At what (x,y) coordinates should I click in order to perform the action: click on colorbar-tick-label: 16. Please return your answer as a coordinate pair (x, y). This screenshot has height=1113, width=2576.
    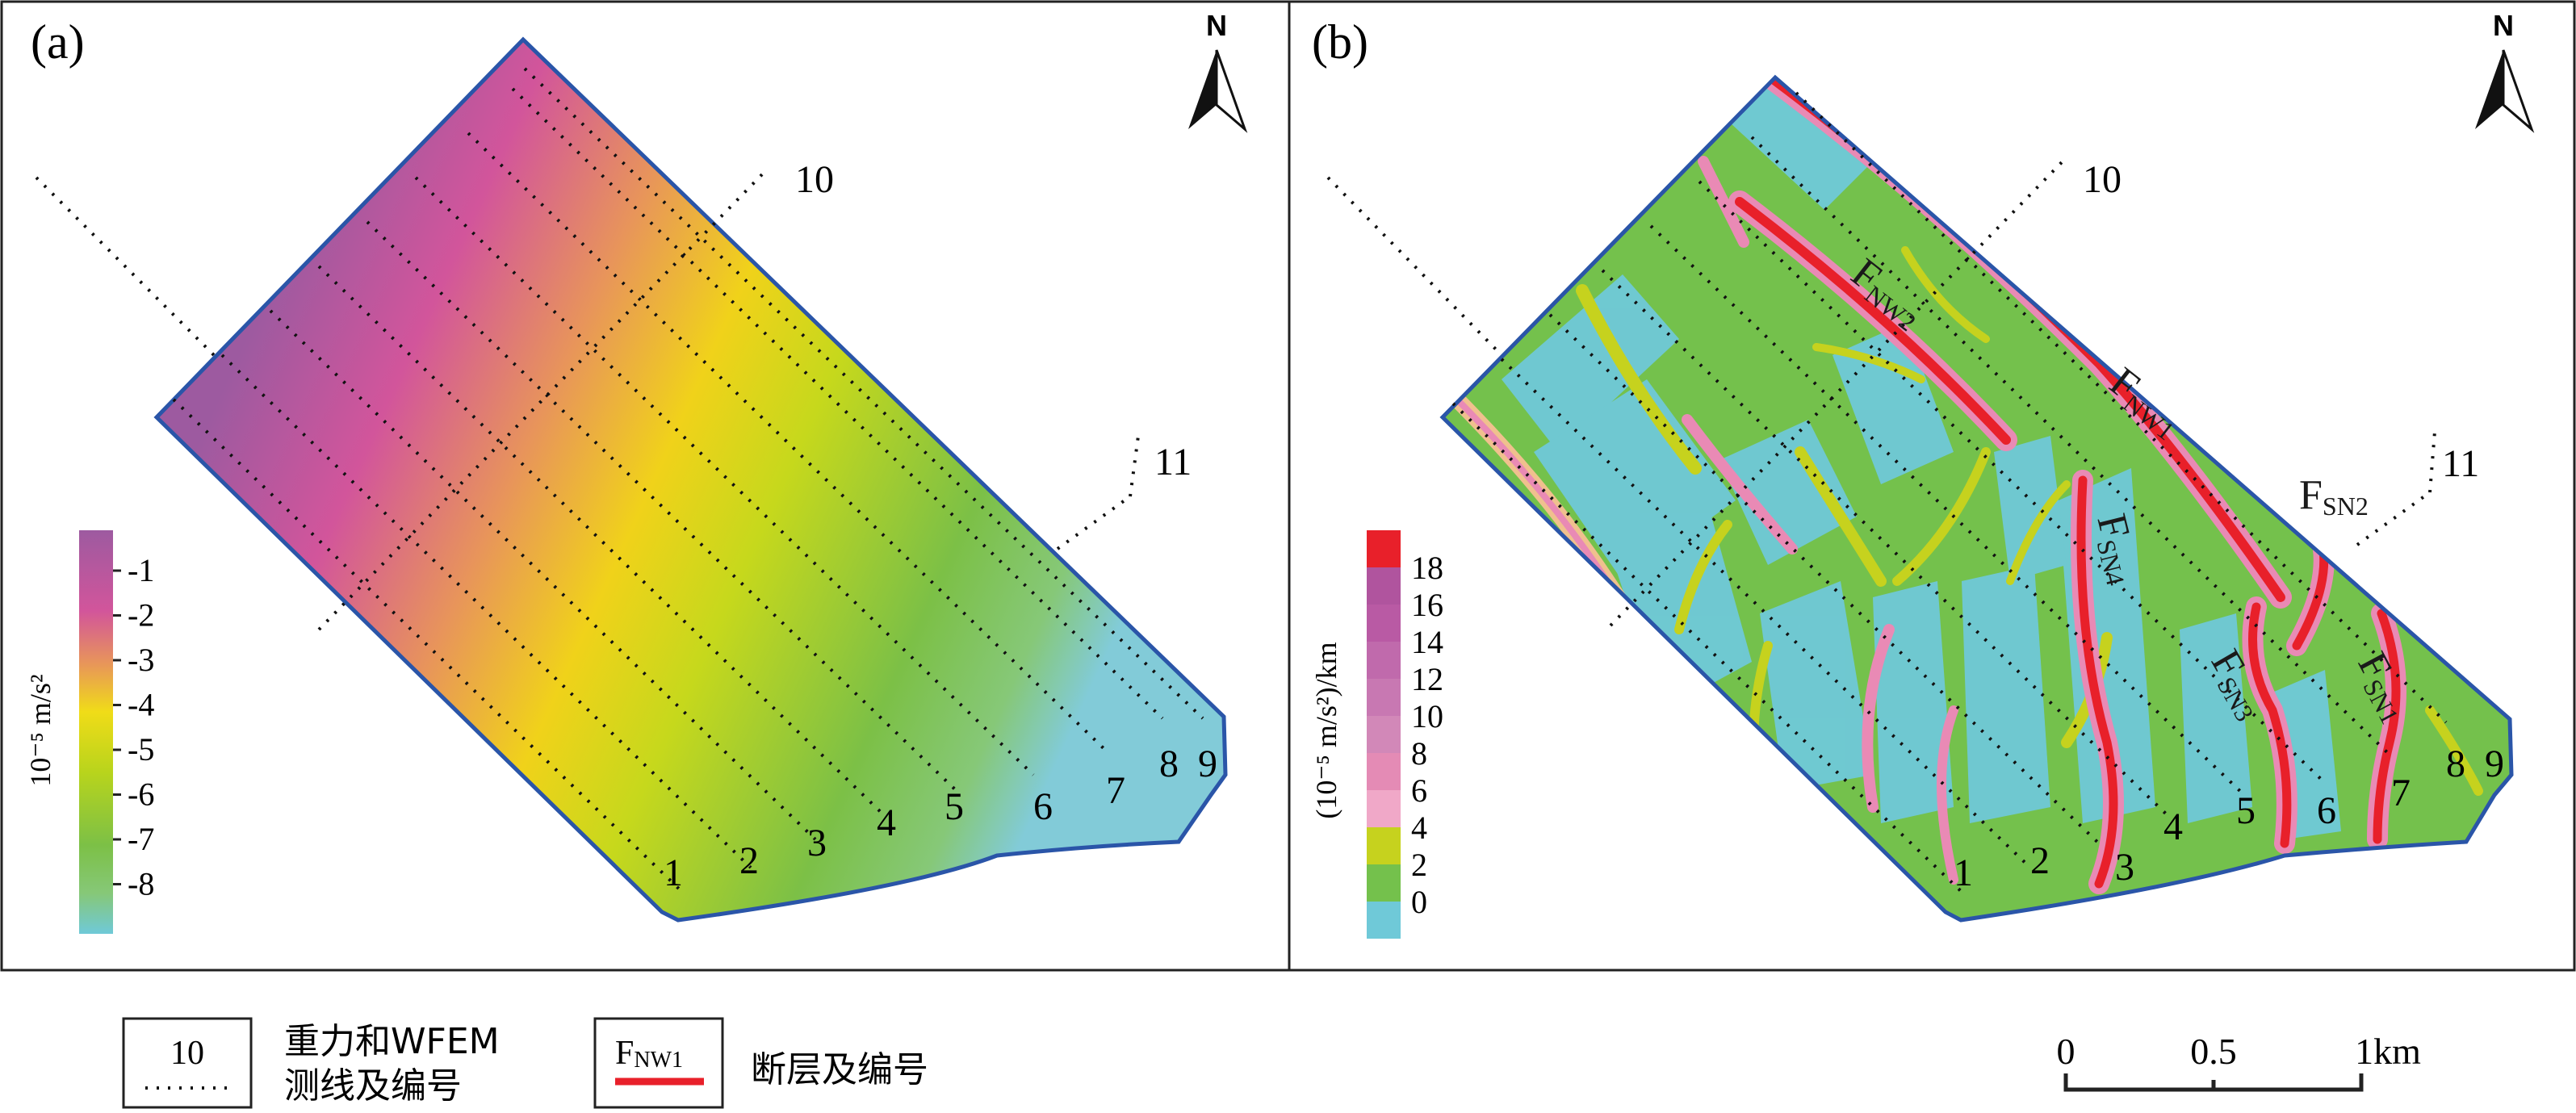
    Looking at the image, I should click on (1427, 605).